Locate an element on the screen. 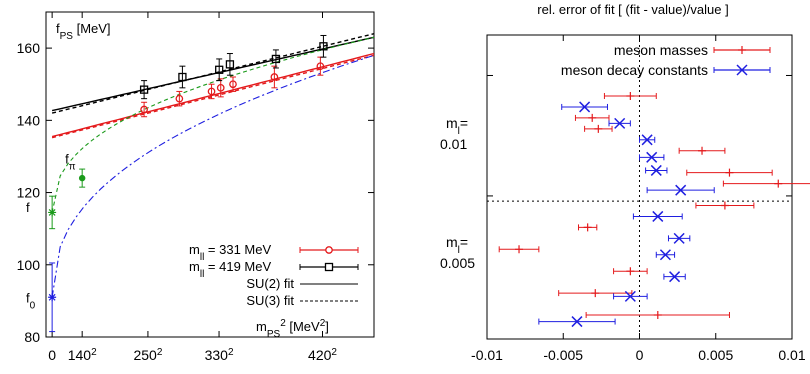 This screenshot has width=810, height=374. axis-marker-label: f0 is located at coordinates (31, 300).